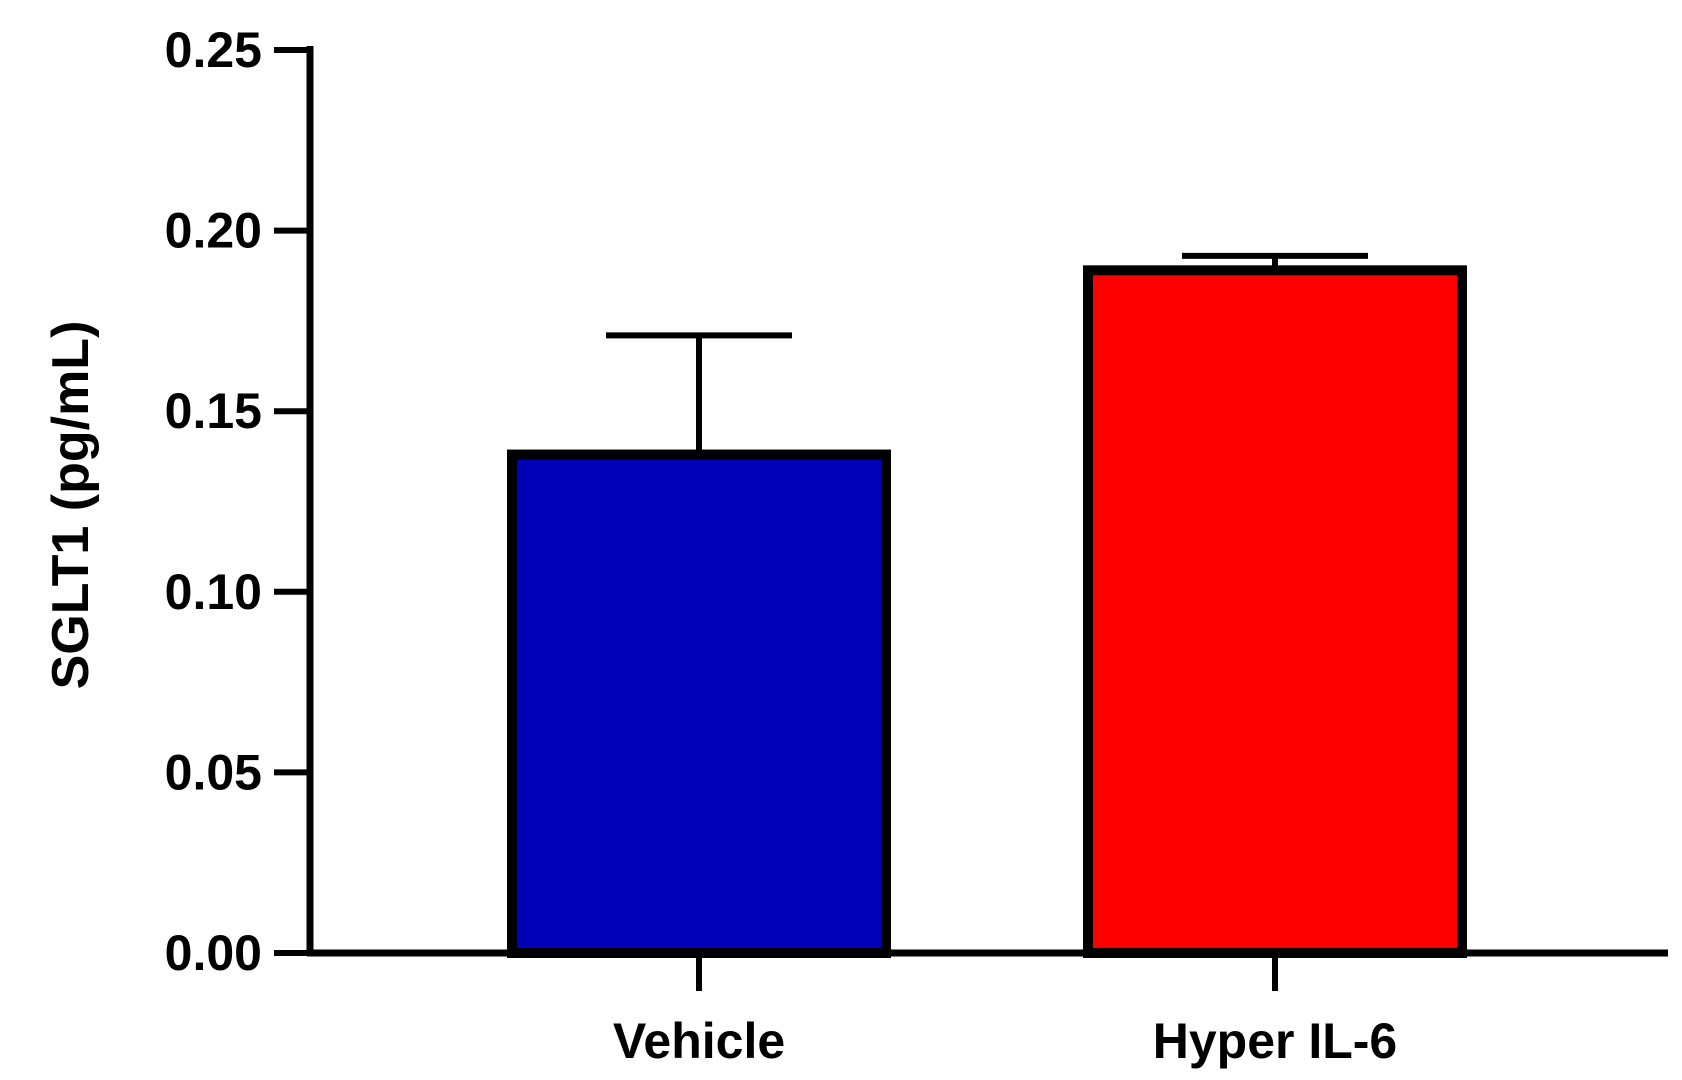 Image resolution: width=1682 pixels, height=1080 pixels. What do you see at coordinates (213, 231) in the screenshot?
I see `y-tick-label-4: 0.20` at bounding box center [213, 231].